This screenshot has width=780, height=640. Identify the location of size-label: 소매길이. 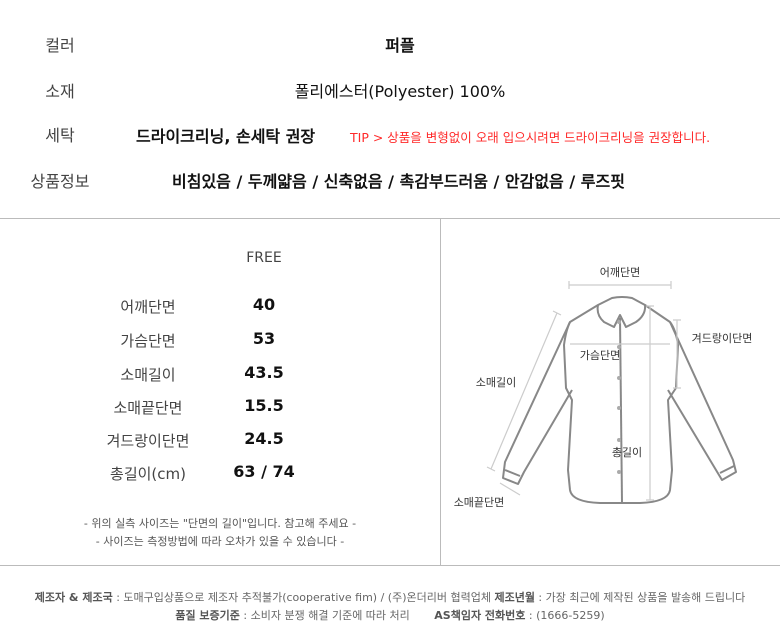
(148, 375).